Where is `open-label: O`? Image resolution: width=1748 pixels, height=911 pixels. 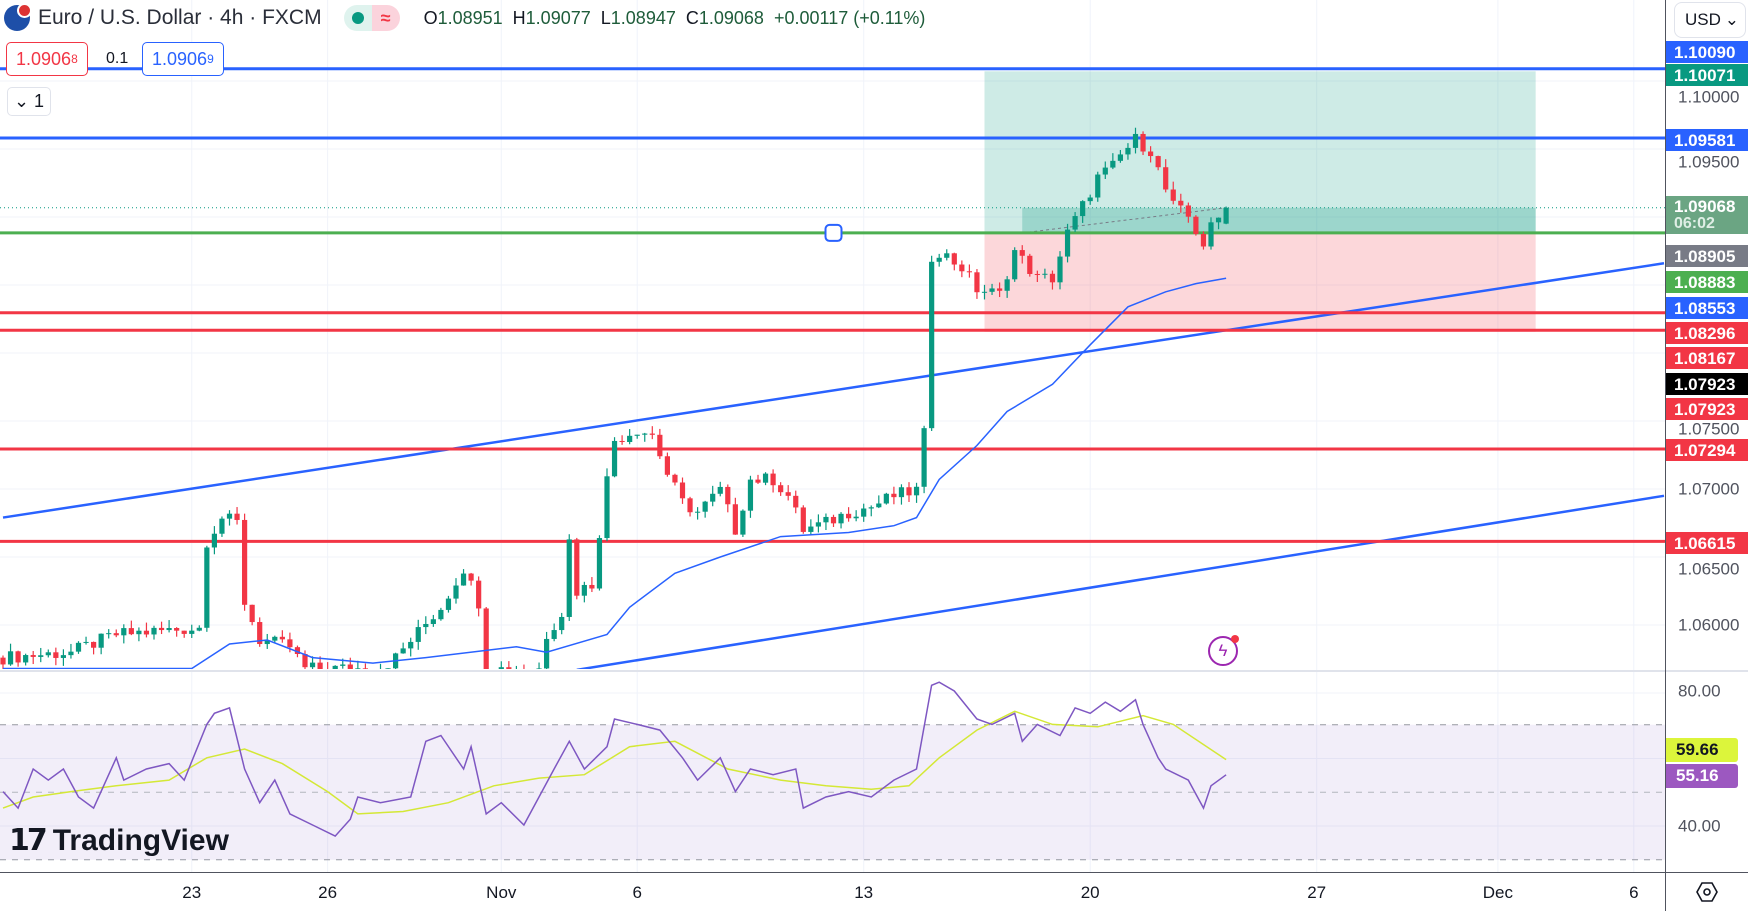
open-label: O is located at coordinates (430, 17).